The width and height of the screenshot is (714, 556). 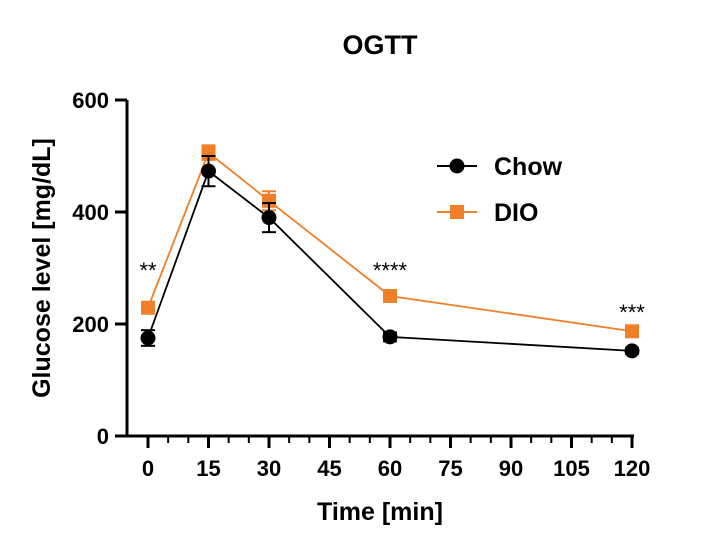 I want to click on x-axis-label: Time [min], so click(x=380, y=512).